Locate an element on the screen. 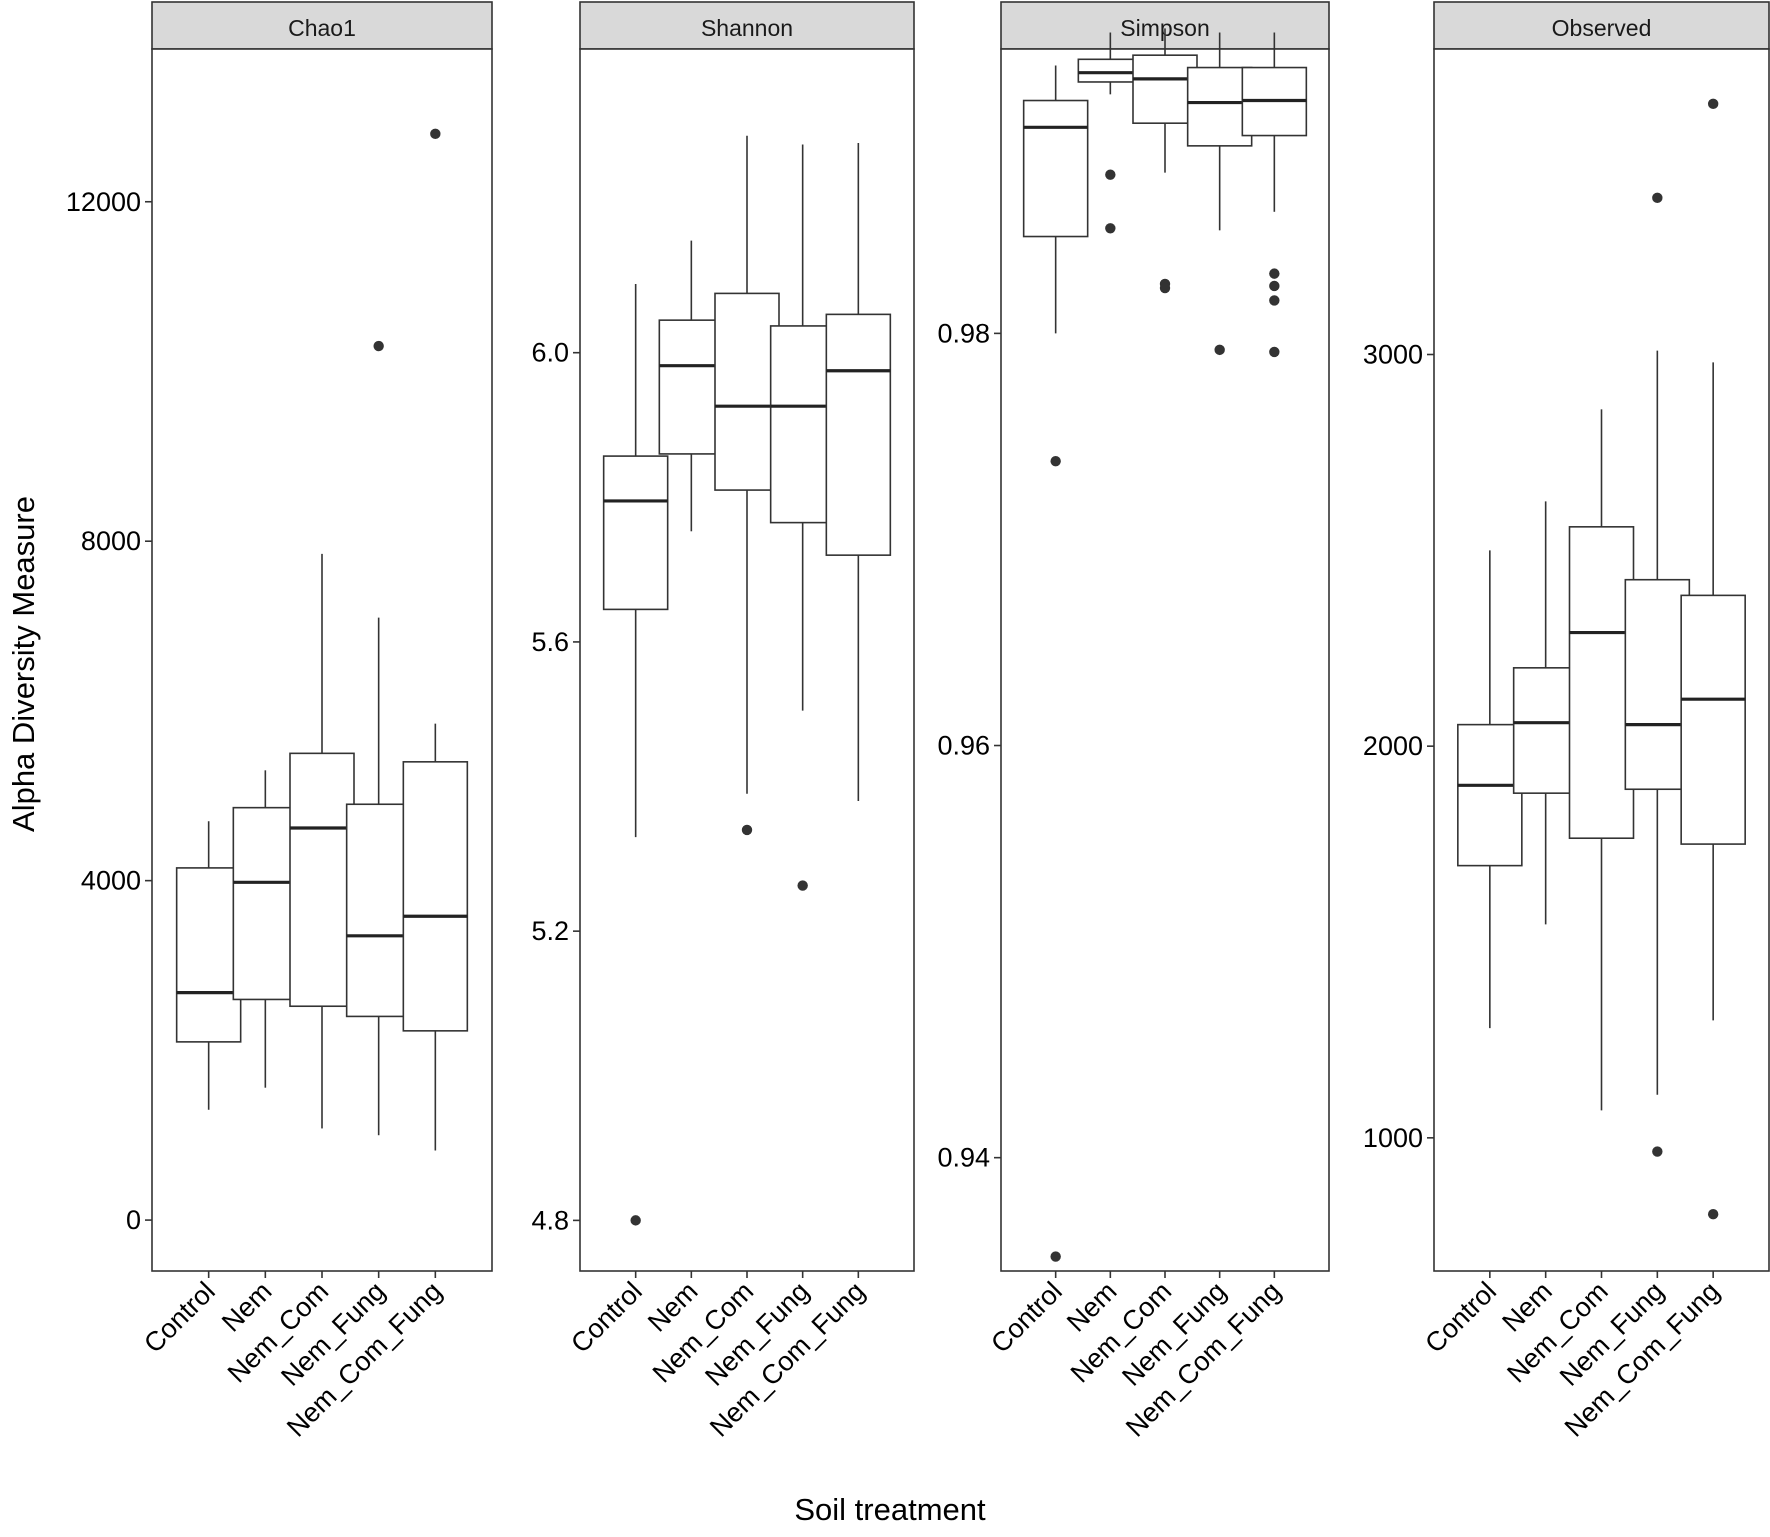 The width and height of the screenshot is (1770, 1537). y-tick-label: 0 is located at coordinates (133, 1220).